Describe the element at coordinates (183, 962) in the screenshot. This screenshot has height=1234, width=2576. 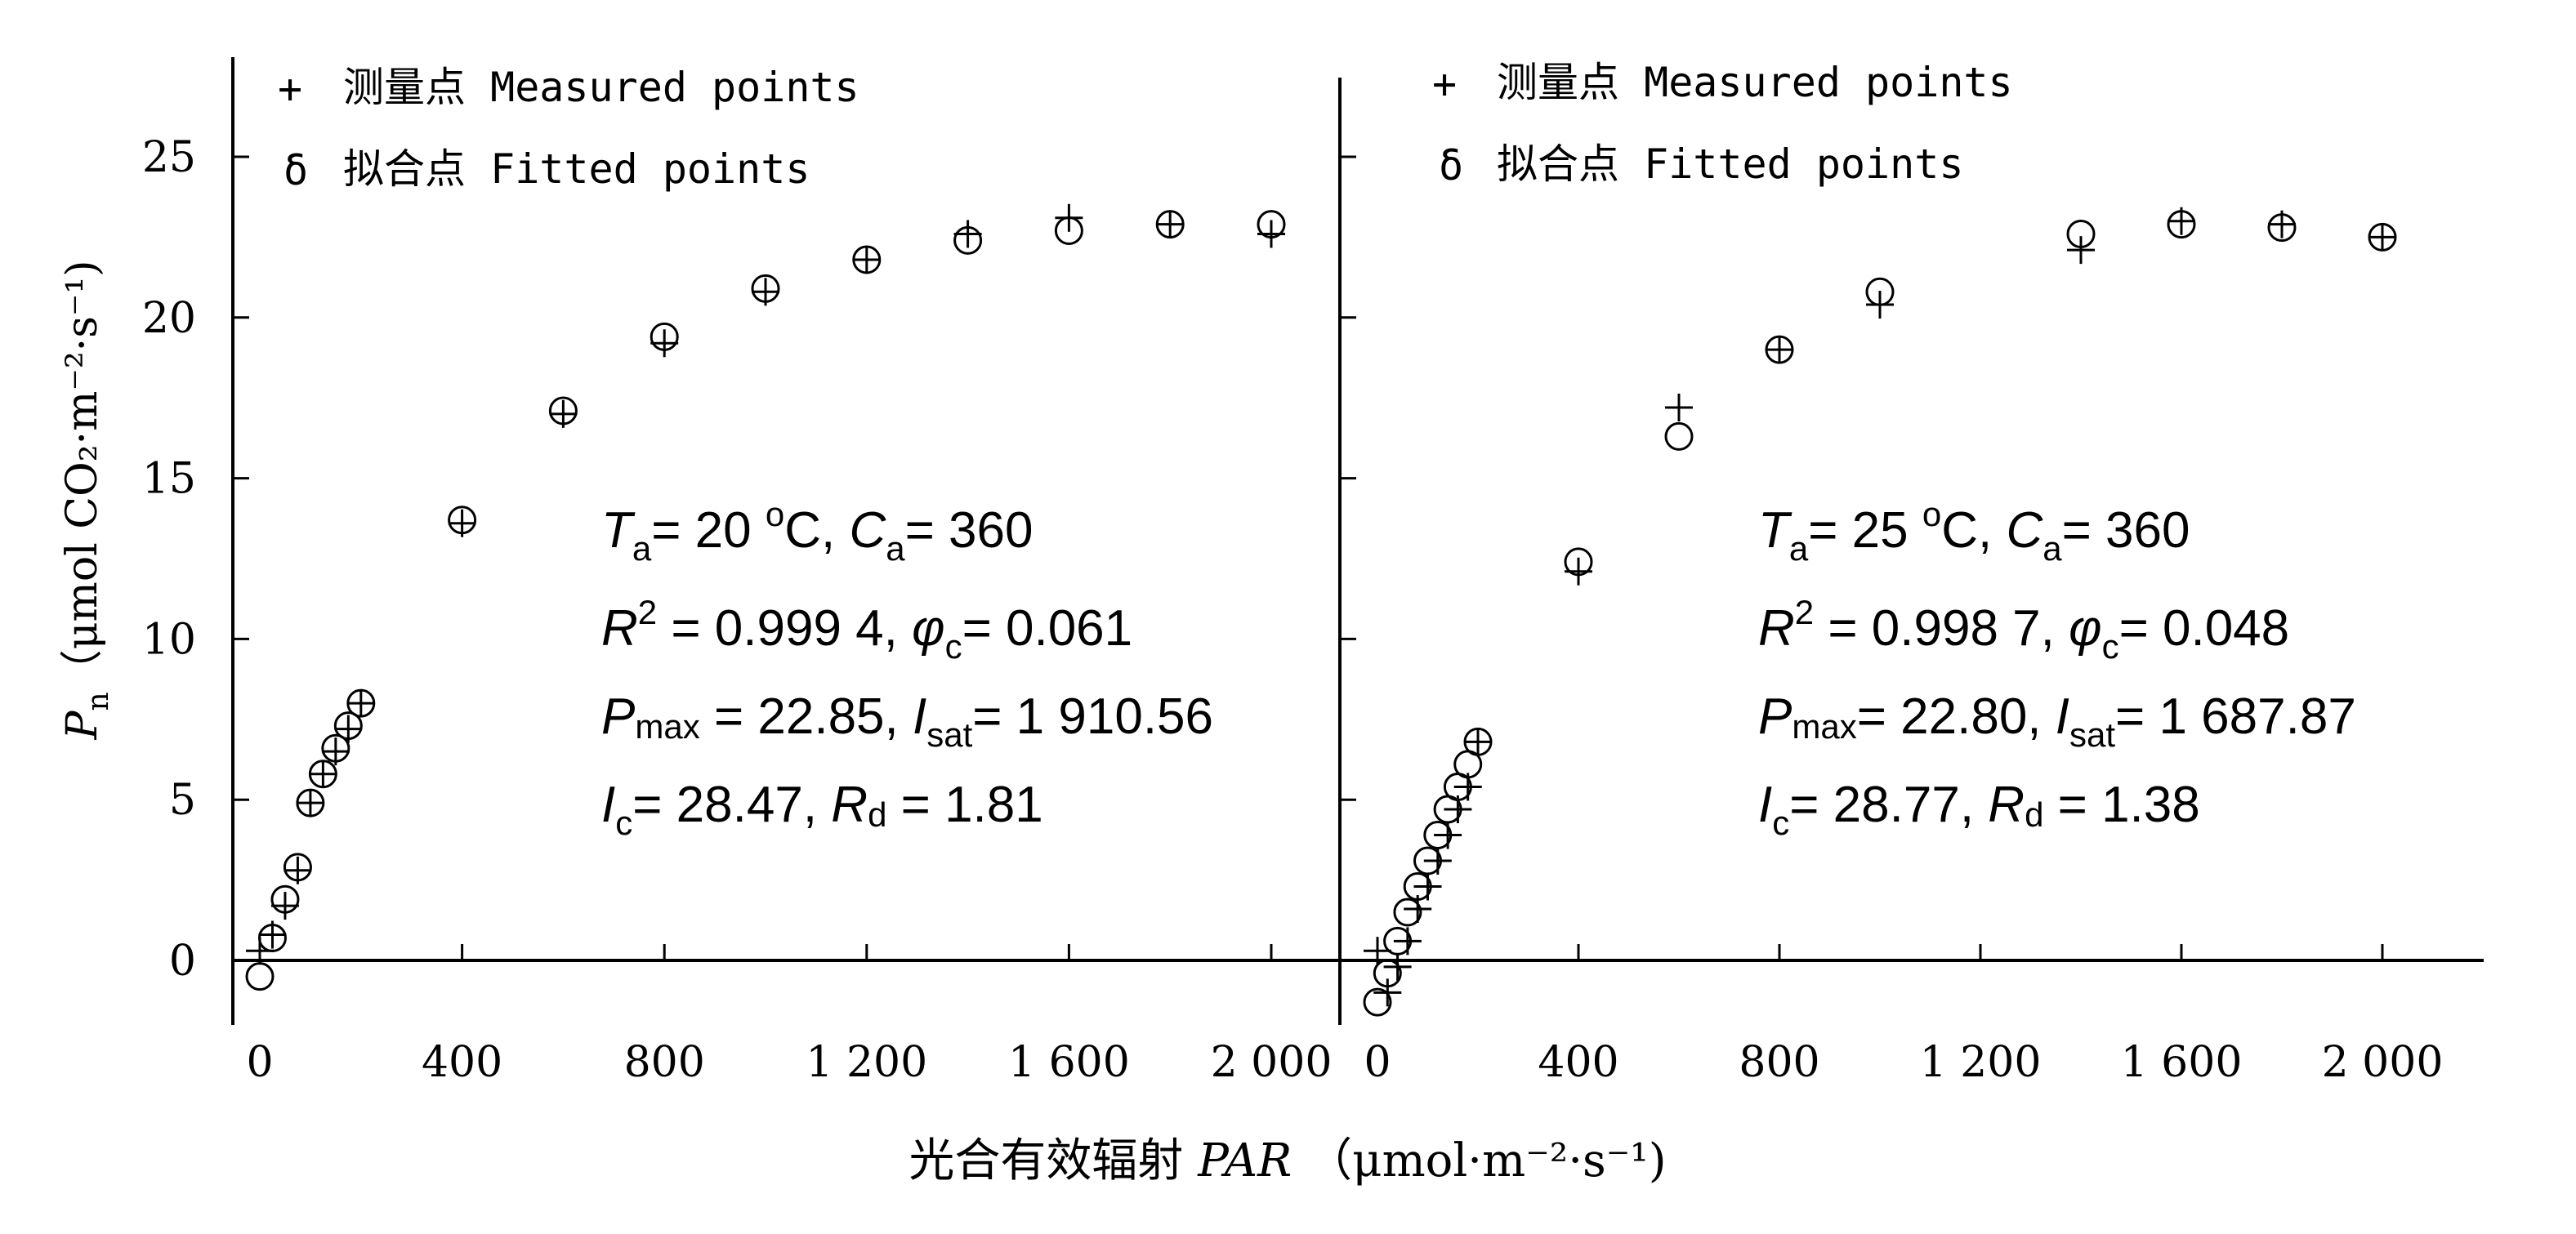
I see `y-tick-label: 0` at that location.